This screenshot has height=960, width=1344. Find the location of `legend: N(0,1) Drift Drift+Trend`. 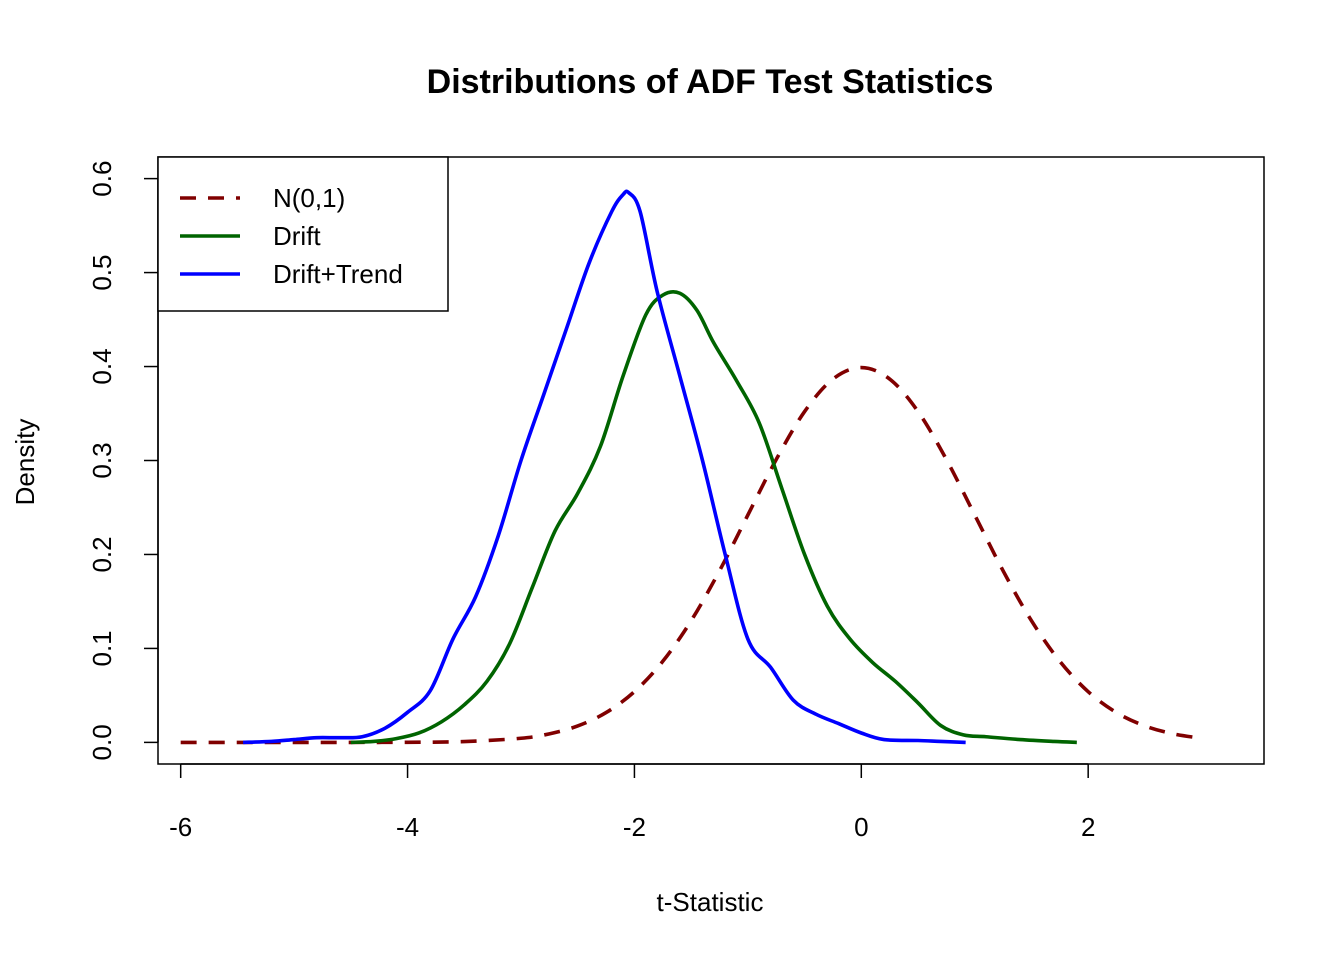

legend: N(0,1) Drift Drift+Trend is located at coordinates (303, 234).